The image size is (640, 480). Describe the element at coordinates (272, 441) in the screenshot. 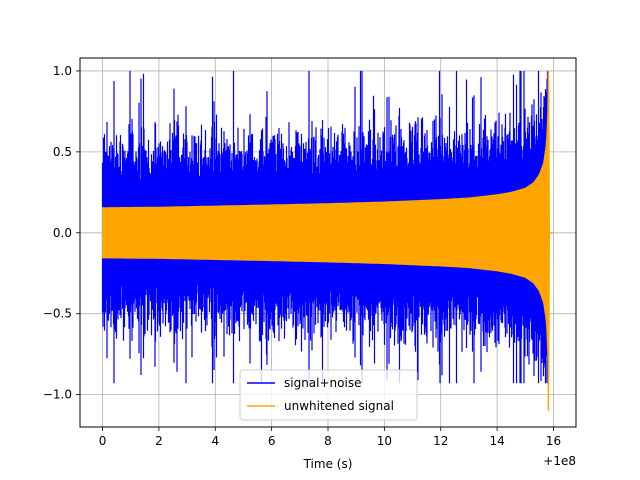

I see `x-tick-label: 6` at that location.